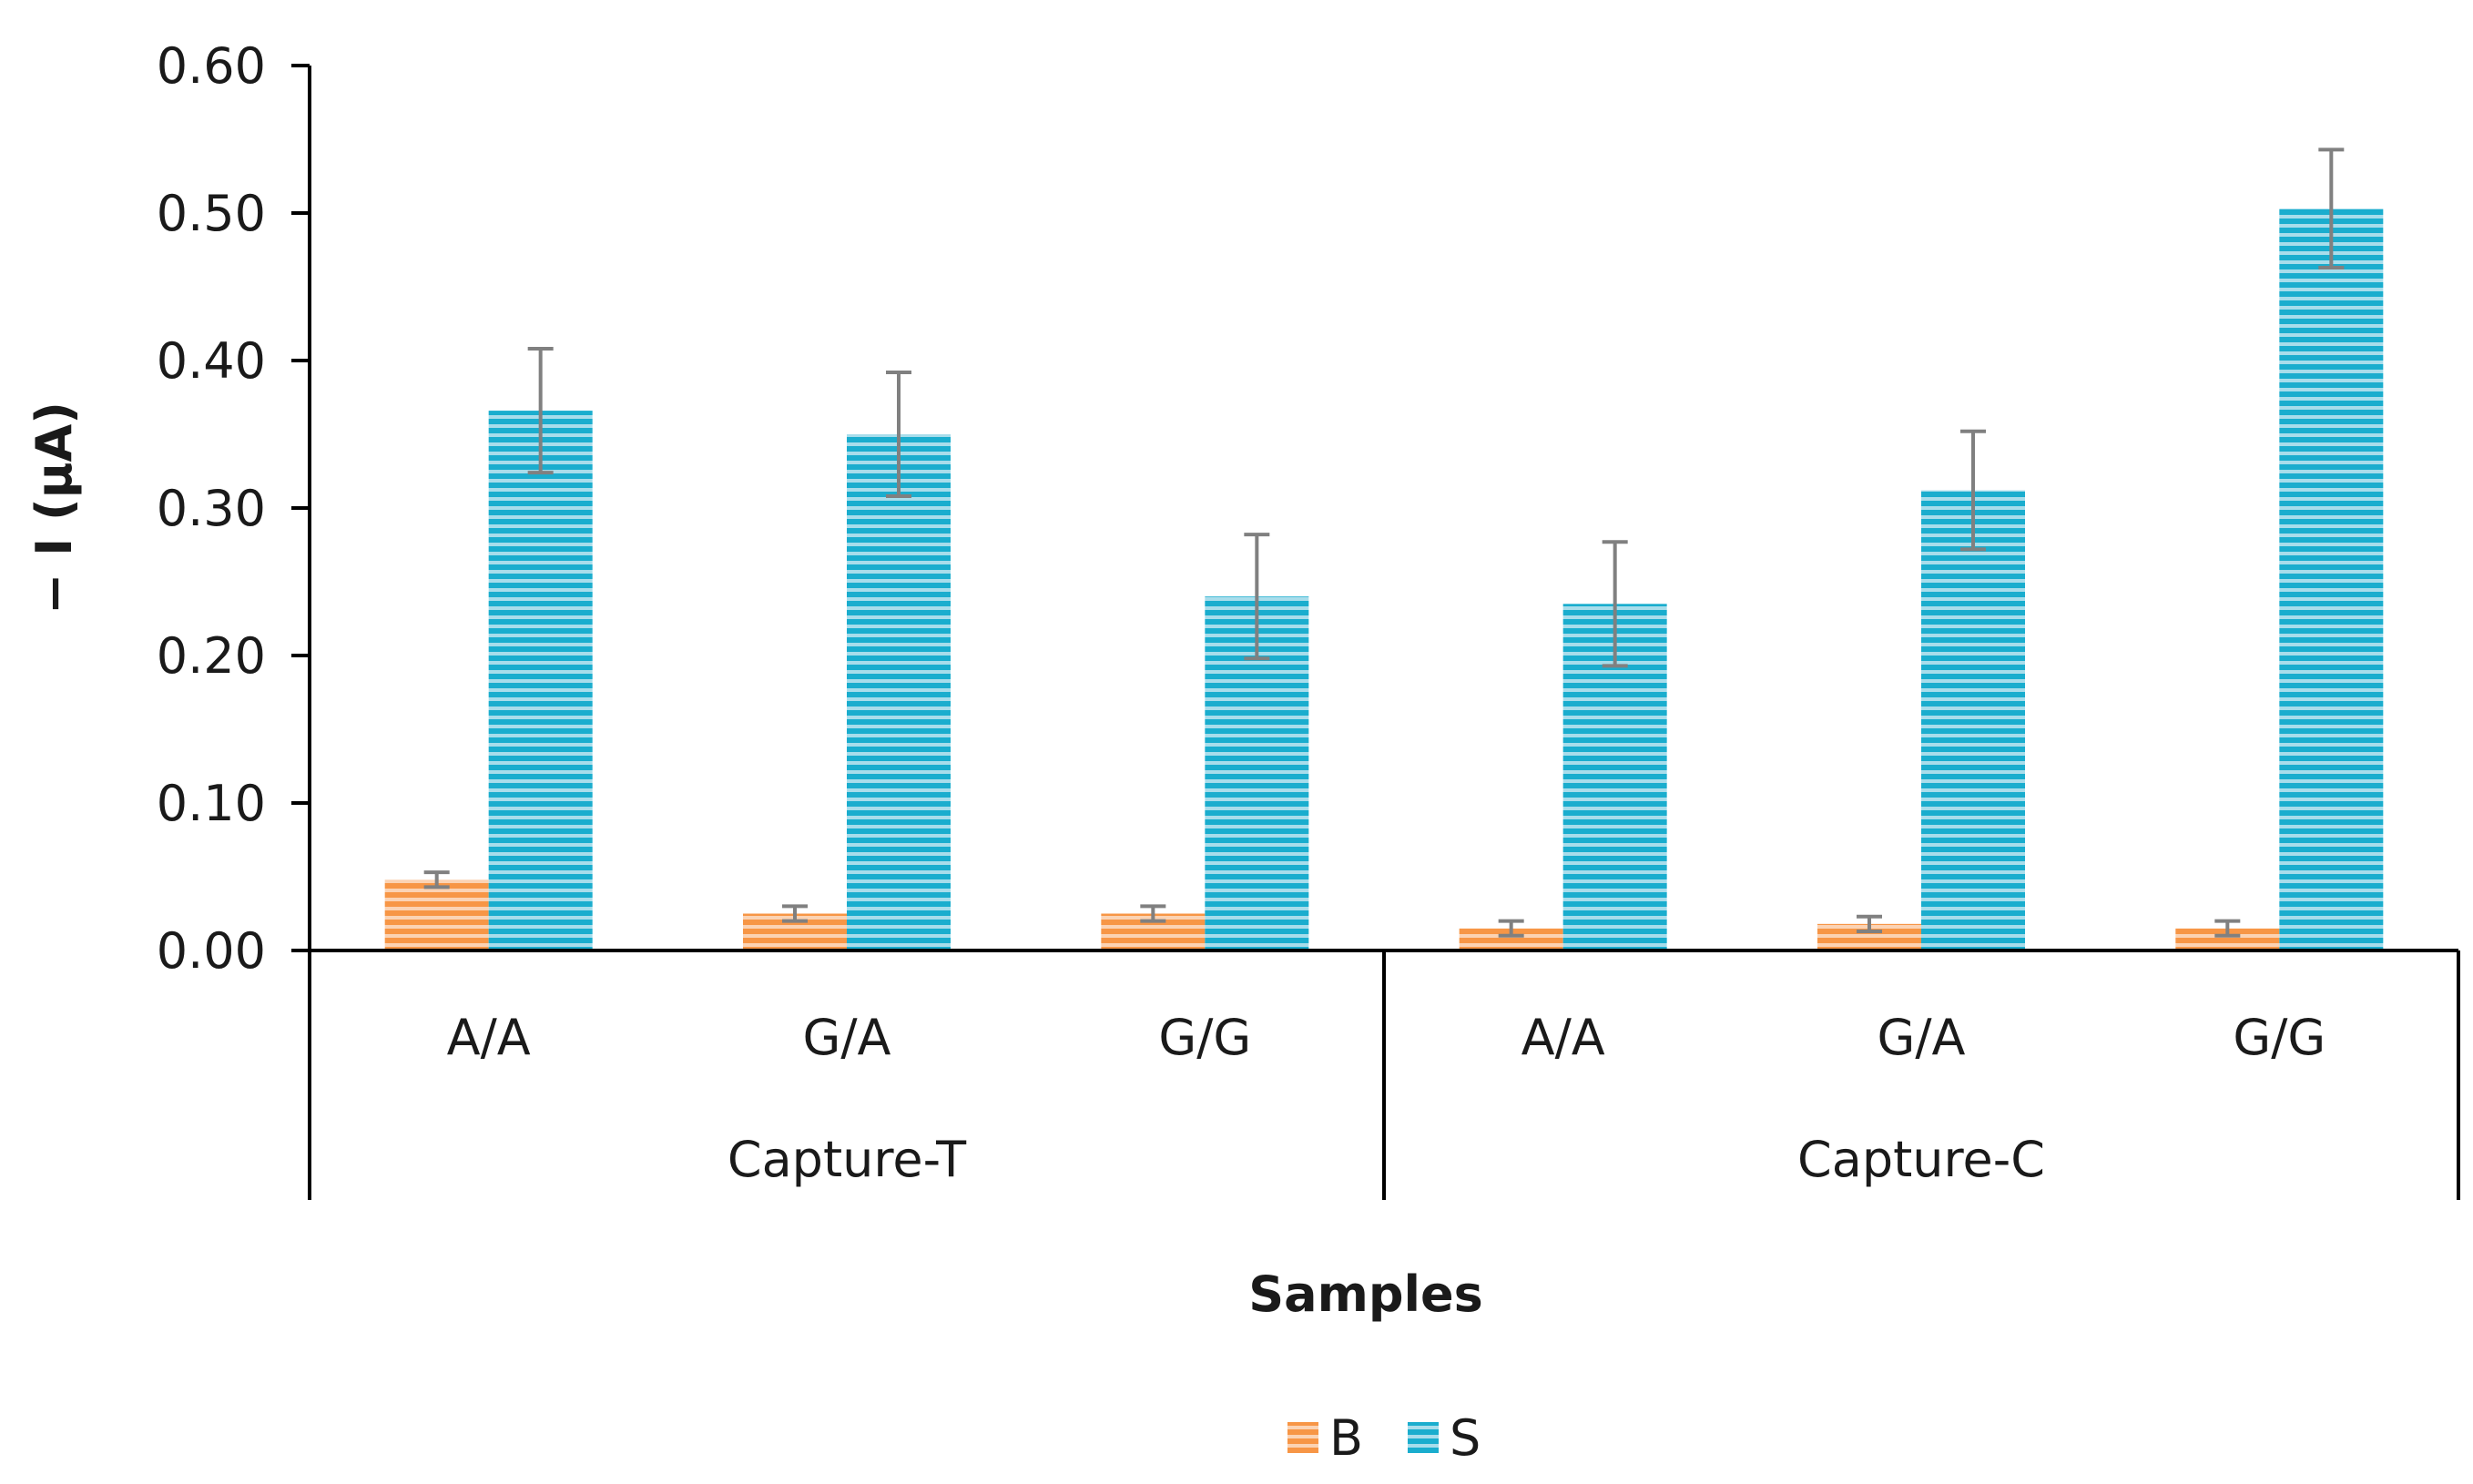 This screenshot has width=2473, height=1484. What do you see at coordinates (54, 508) in the screenshot?
I see `y-axis-title: − I (µA)` at bounding box center [54, 508].